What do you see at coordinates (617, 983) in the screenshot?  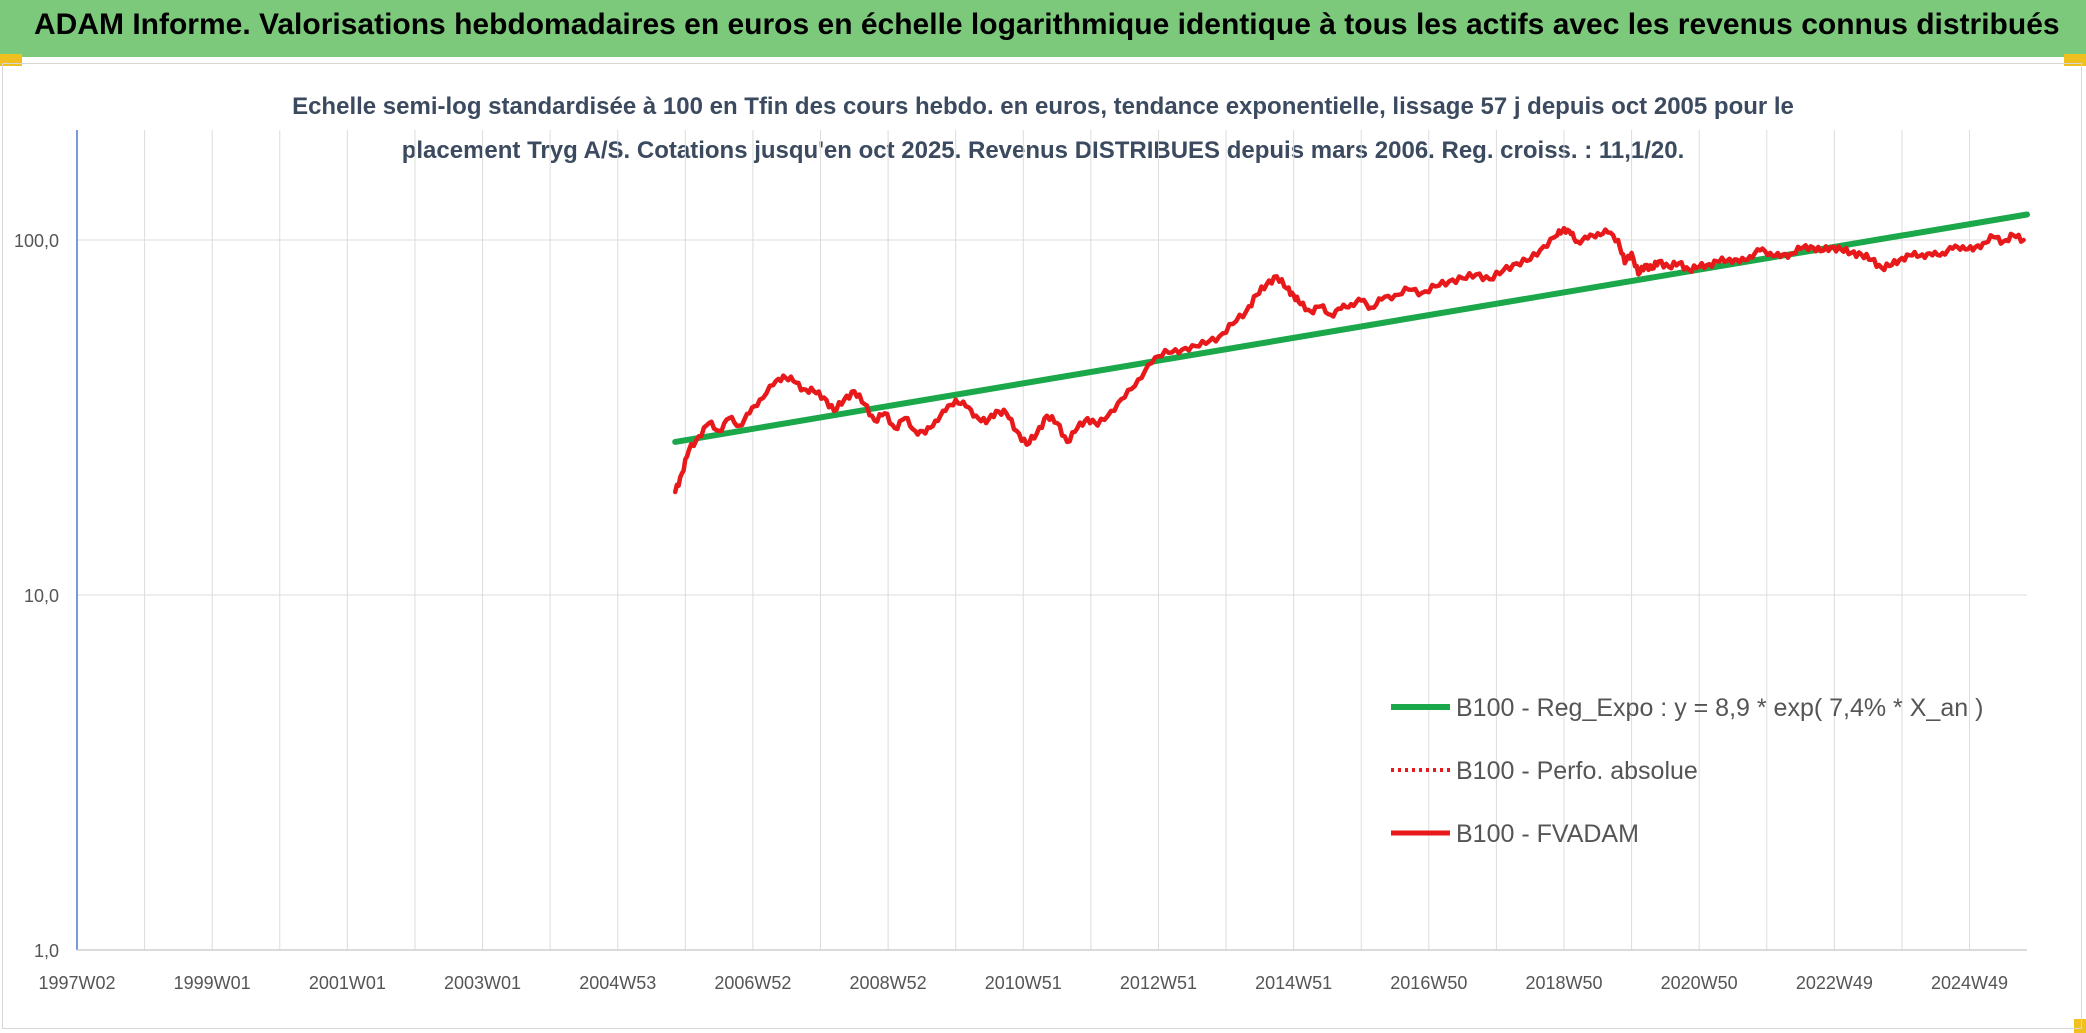 I see `x-tick-label: 2004W53` at bounding box center [617, 983].